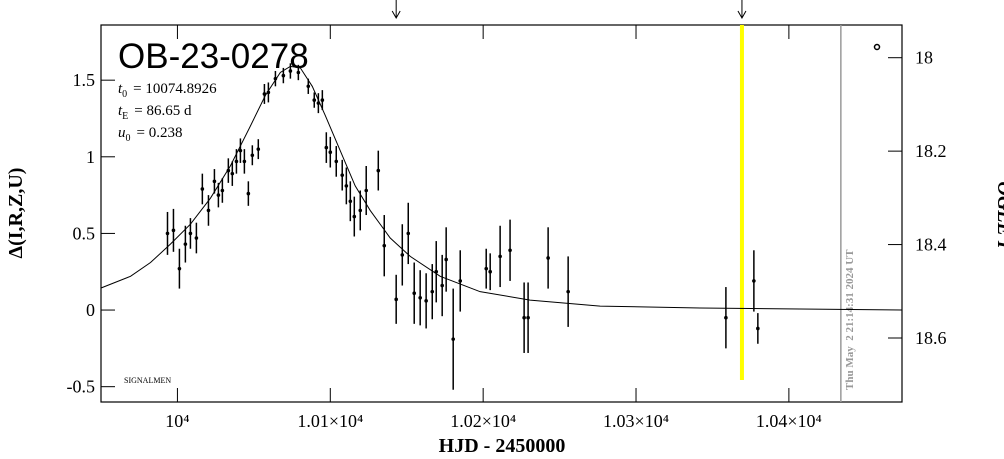  Describe the element at coordinates (877, 47) in the screenshot. I see `symbol` at that location.